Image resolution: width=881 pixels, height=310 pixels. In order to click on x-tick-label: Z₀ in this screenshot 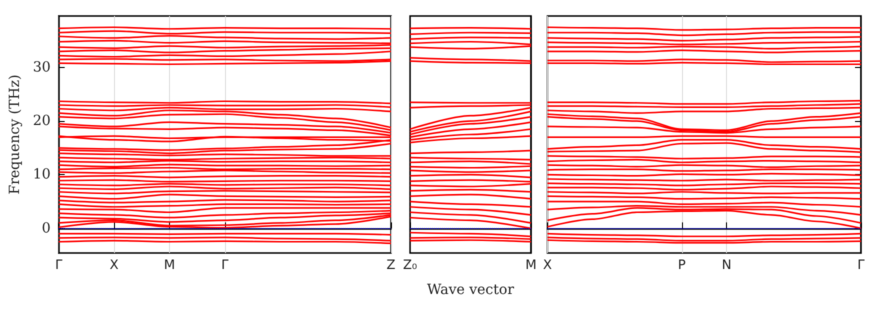, I will do `click(410, 265)`.